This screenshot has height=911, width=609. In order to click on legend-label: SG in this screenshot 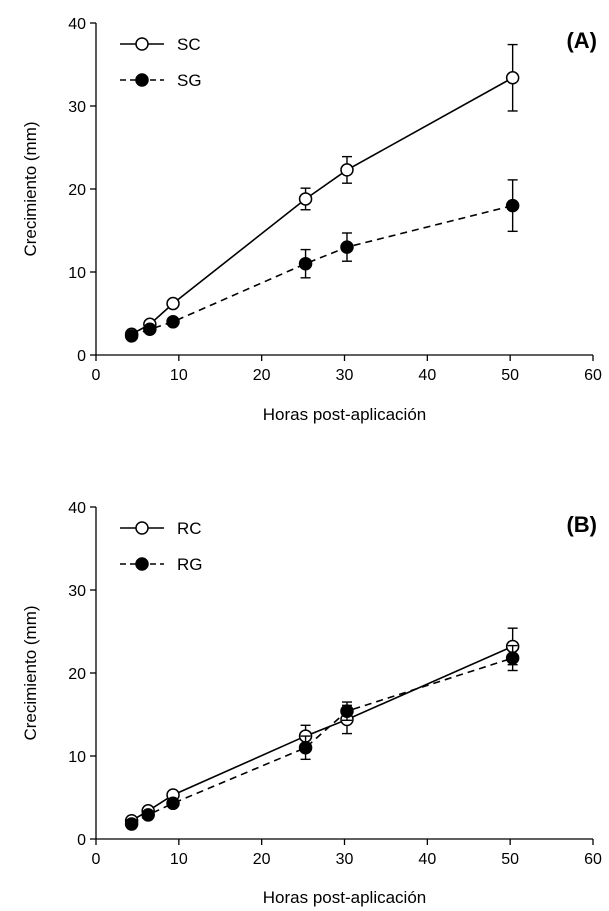, I will do `click(189, 80)`.